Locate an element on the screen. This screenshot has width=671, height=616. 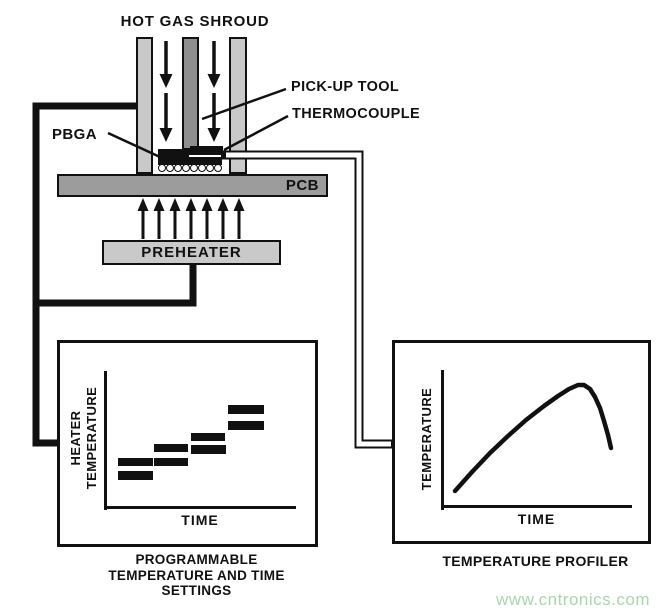
settings-plot is located at coordinates (187, 443).